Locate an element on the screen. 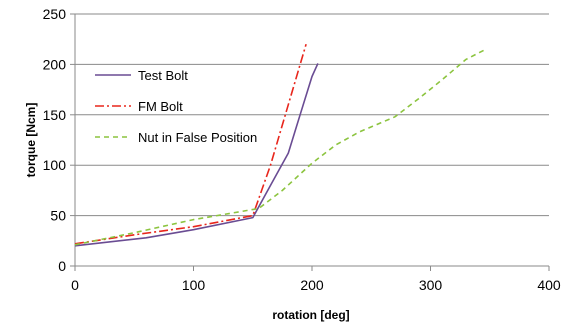 This screenshot has width=574, height=327. legend-label-2: FM Bolt is located at coordinates (160, 106).